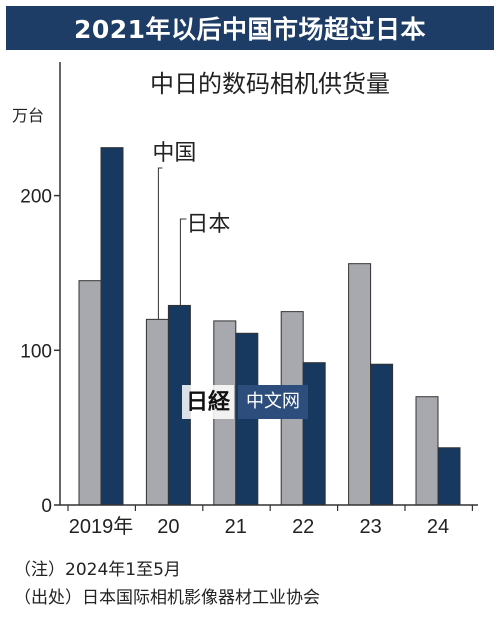 Image resolution: width=500 pixels, height=634 pixels. What do you see at coordinates (167, 584) in the screenshot?
I see `footnotes: （注）2024年1至5月 （出处）日本国际相机影像器材工业协会` at bounding box center [167, 584].